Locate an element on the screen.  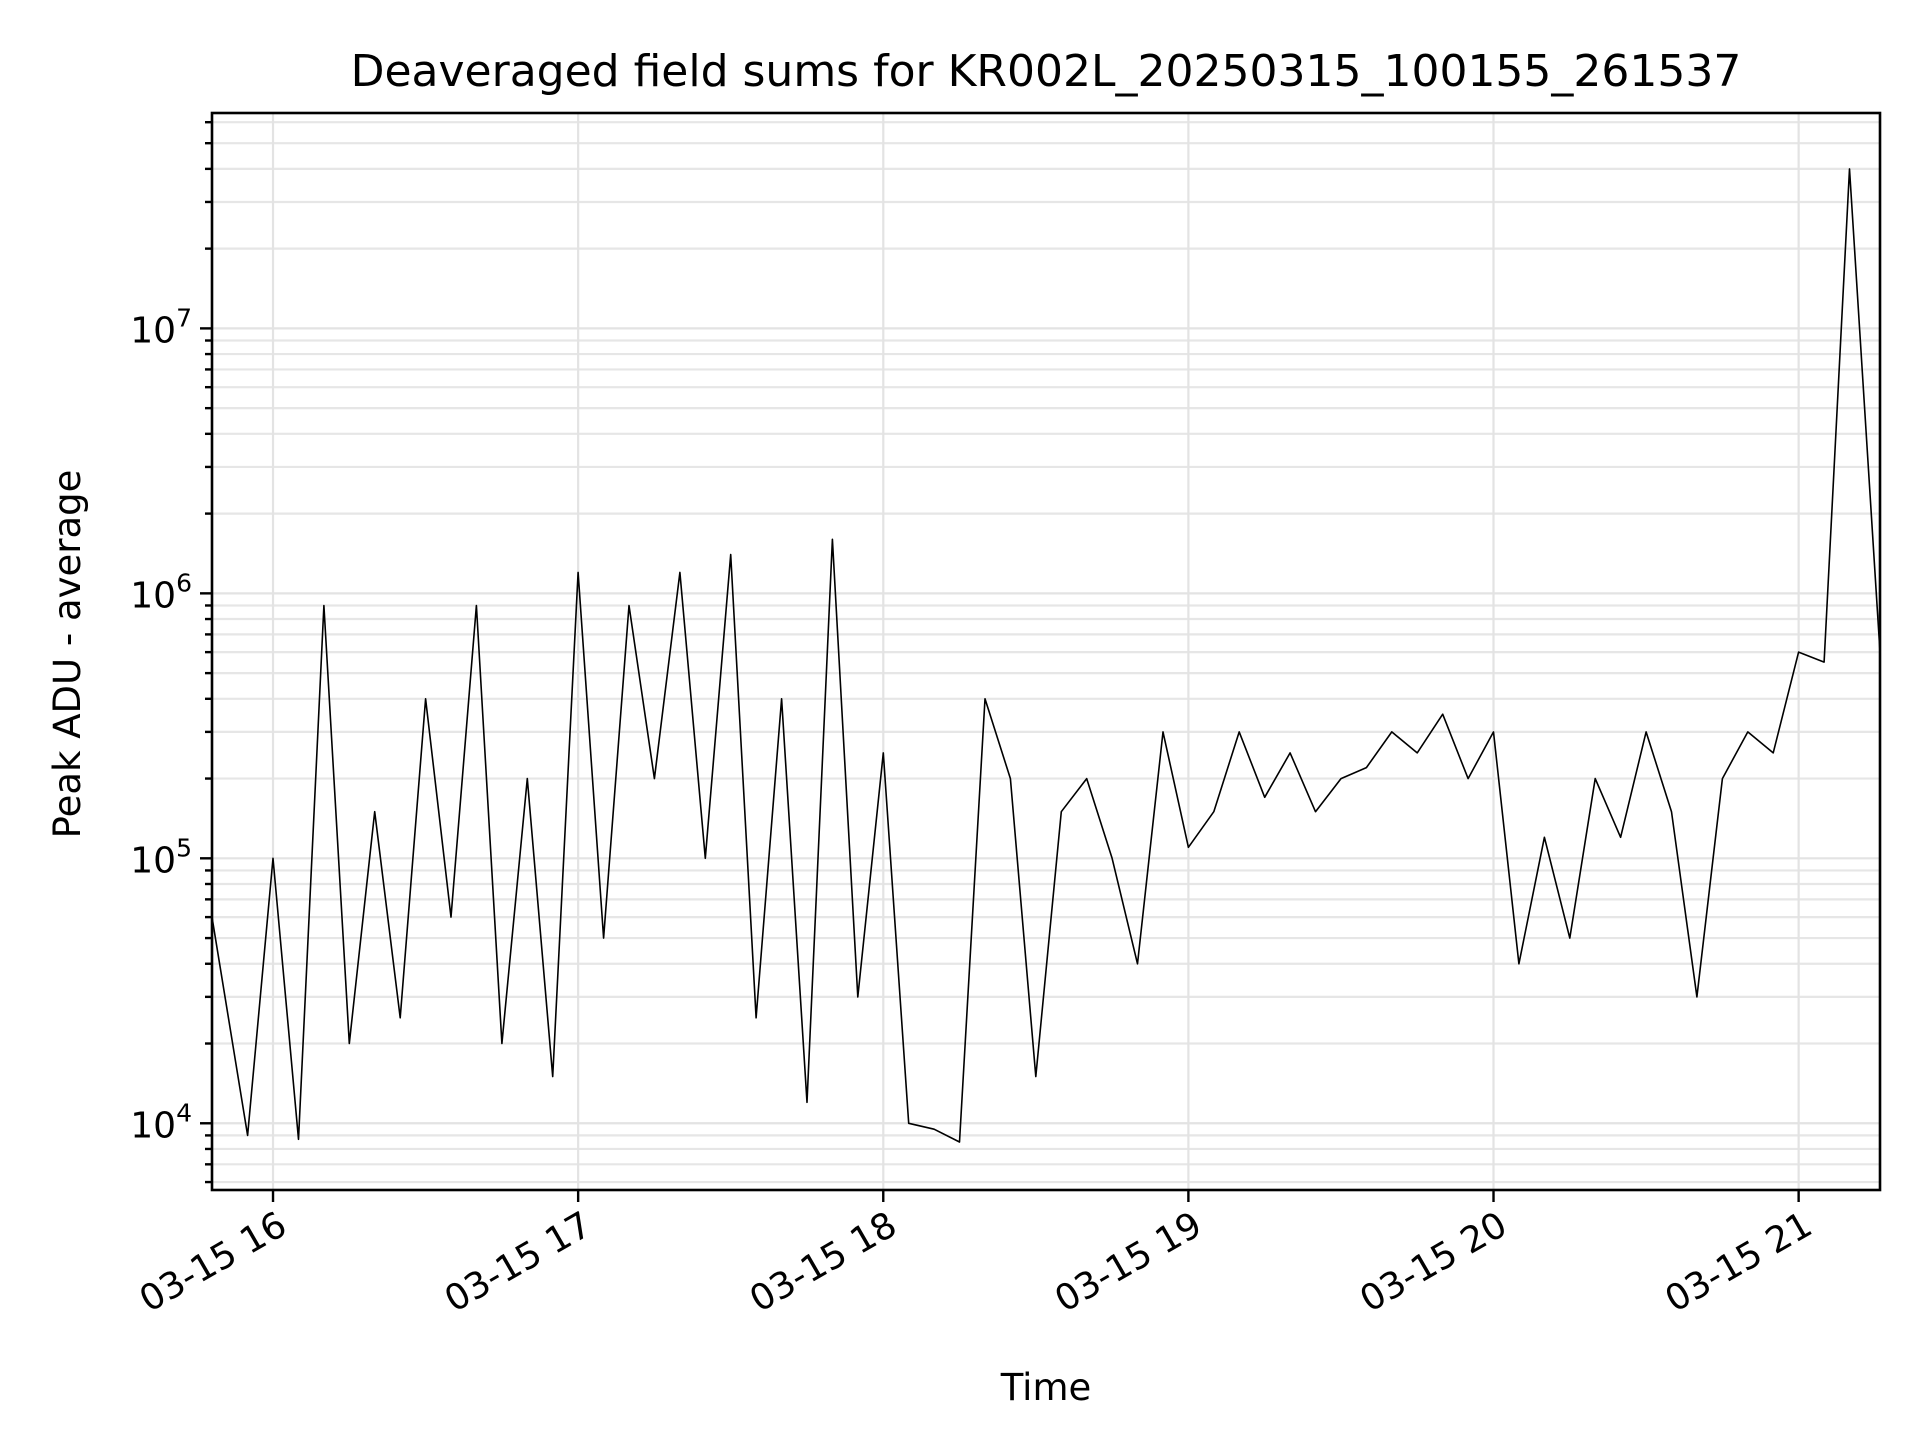
x-tick-label: 03-15 18 is located at coordinates (823, 1262).